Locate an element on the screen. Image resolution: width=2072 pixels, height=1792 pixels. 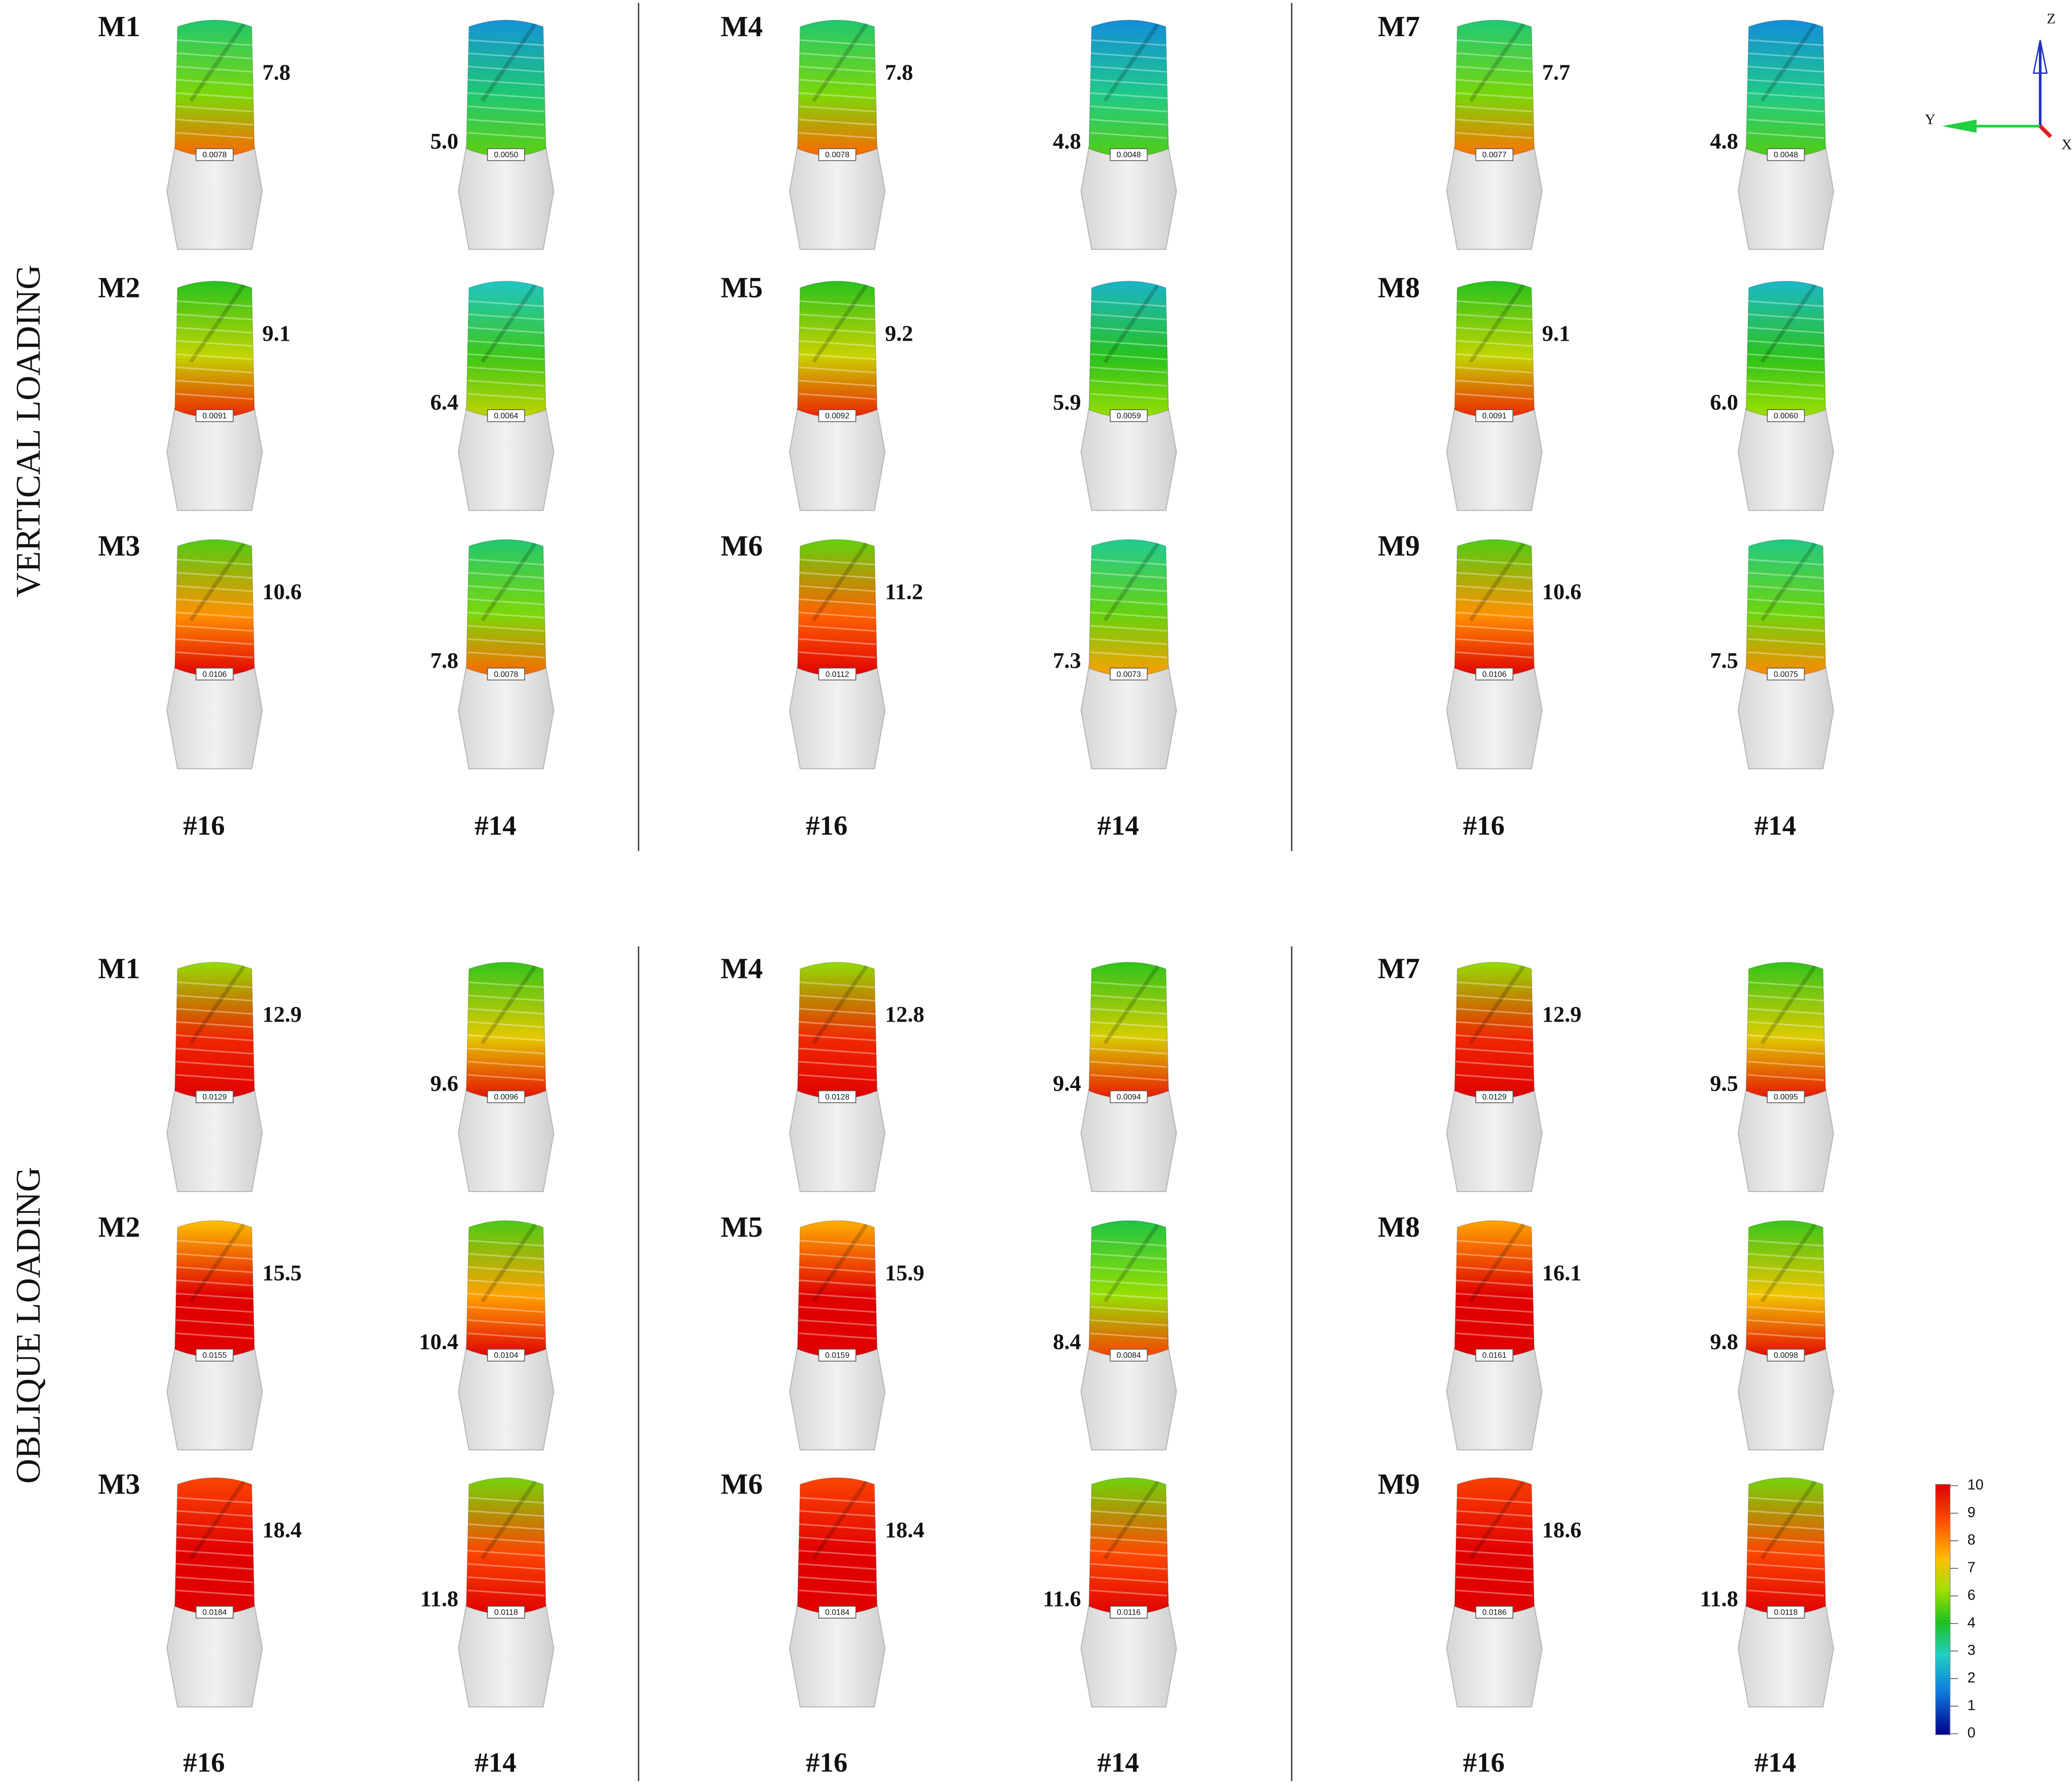
value-box-label: 0.0159 is located at coordinates (837, 1355).